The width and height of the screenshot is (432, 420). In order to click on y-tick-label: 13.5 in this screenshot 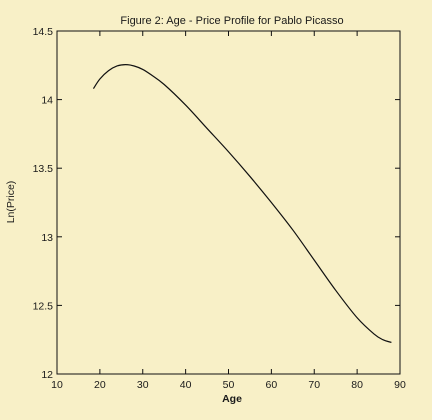, I will do `click(43, 169)`.